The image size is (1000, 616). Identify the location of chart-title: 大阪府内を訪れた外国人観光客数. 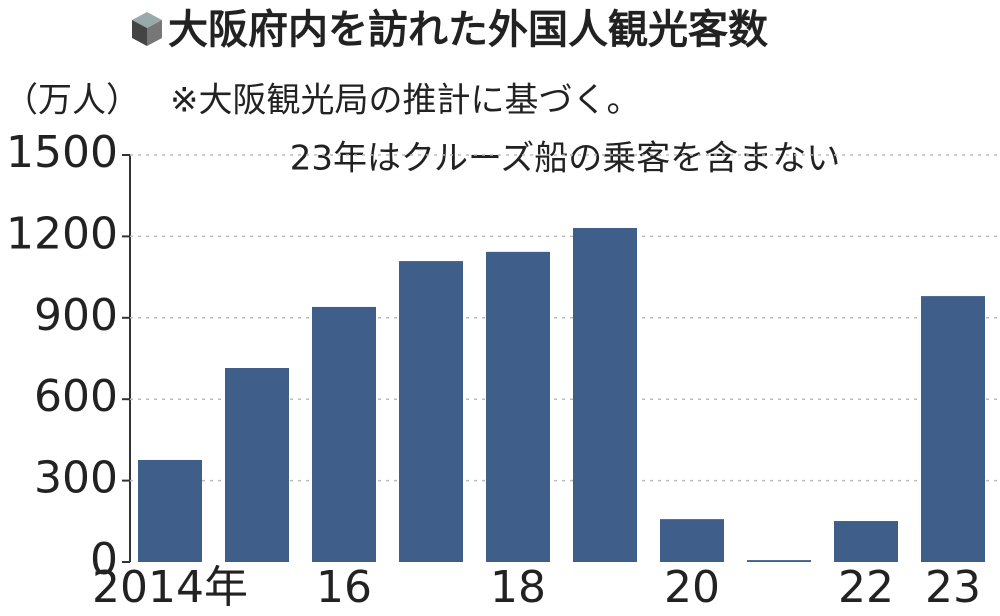
(468, 30).